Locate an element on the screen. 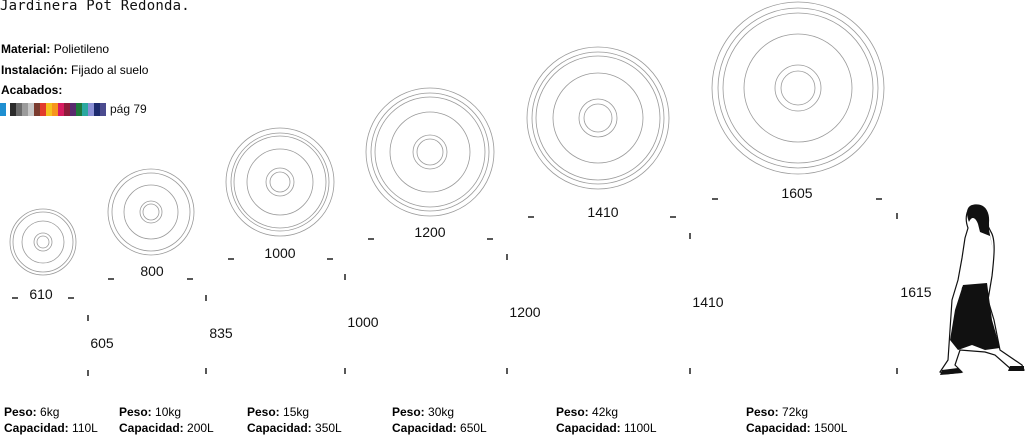  pot-height-label: 835 is located at coordinates (221, 333).